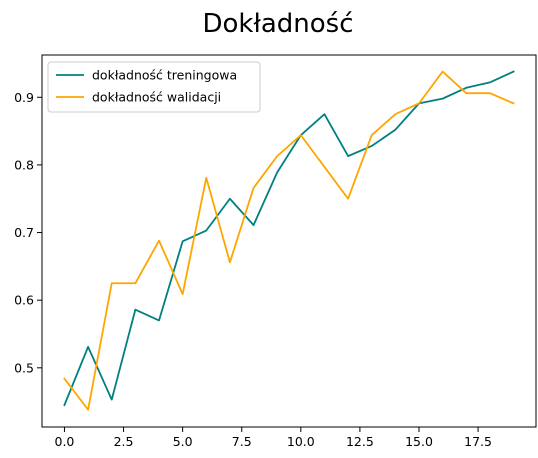  What do you see at coordinates (360, 441) in the screenshot?
I see `x-tick-label: 12.5` at bounding box center [360, 441].